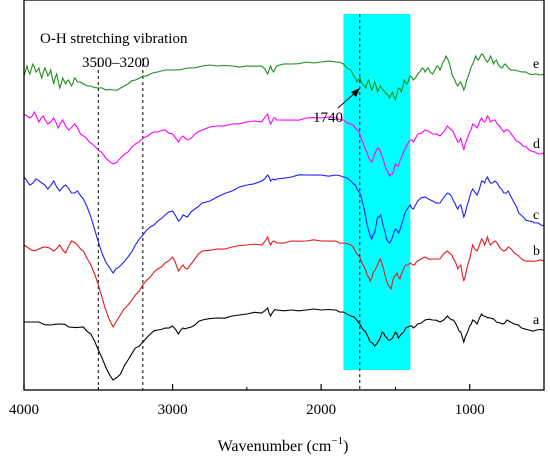 This screenshot has height=464, width=550. Describe the element at coordinates (470, 410) in the screenshot. I see `x-tick-label-1000: 1000` at that location.